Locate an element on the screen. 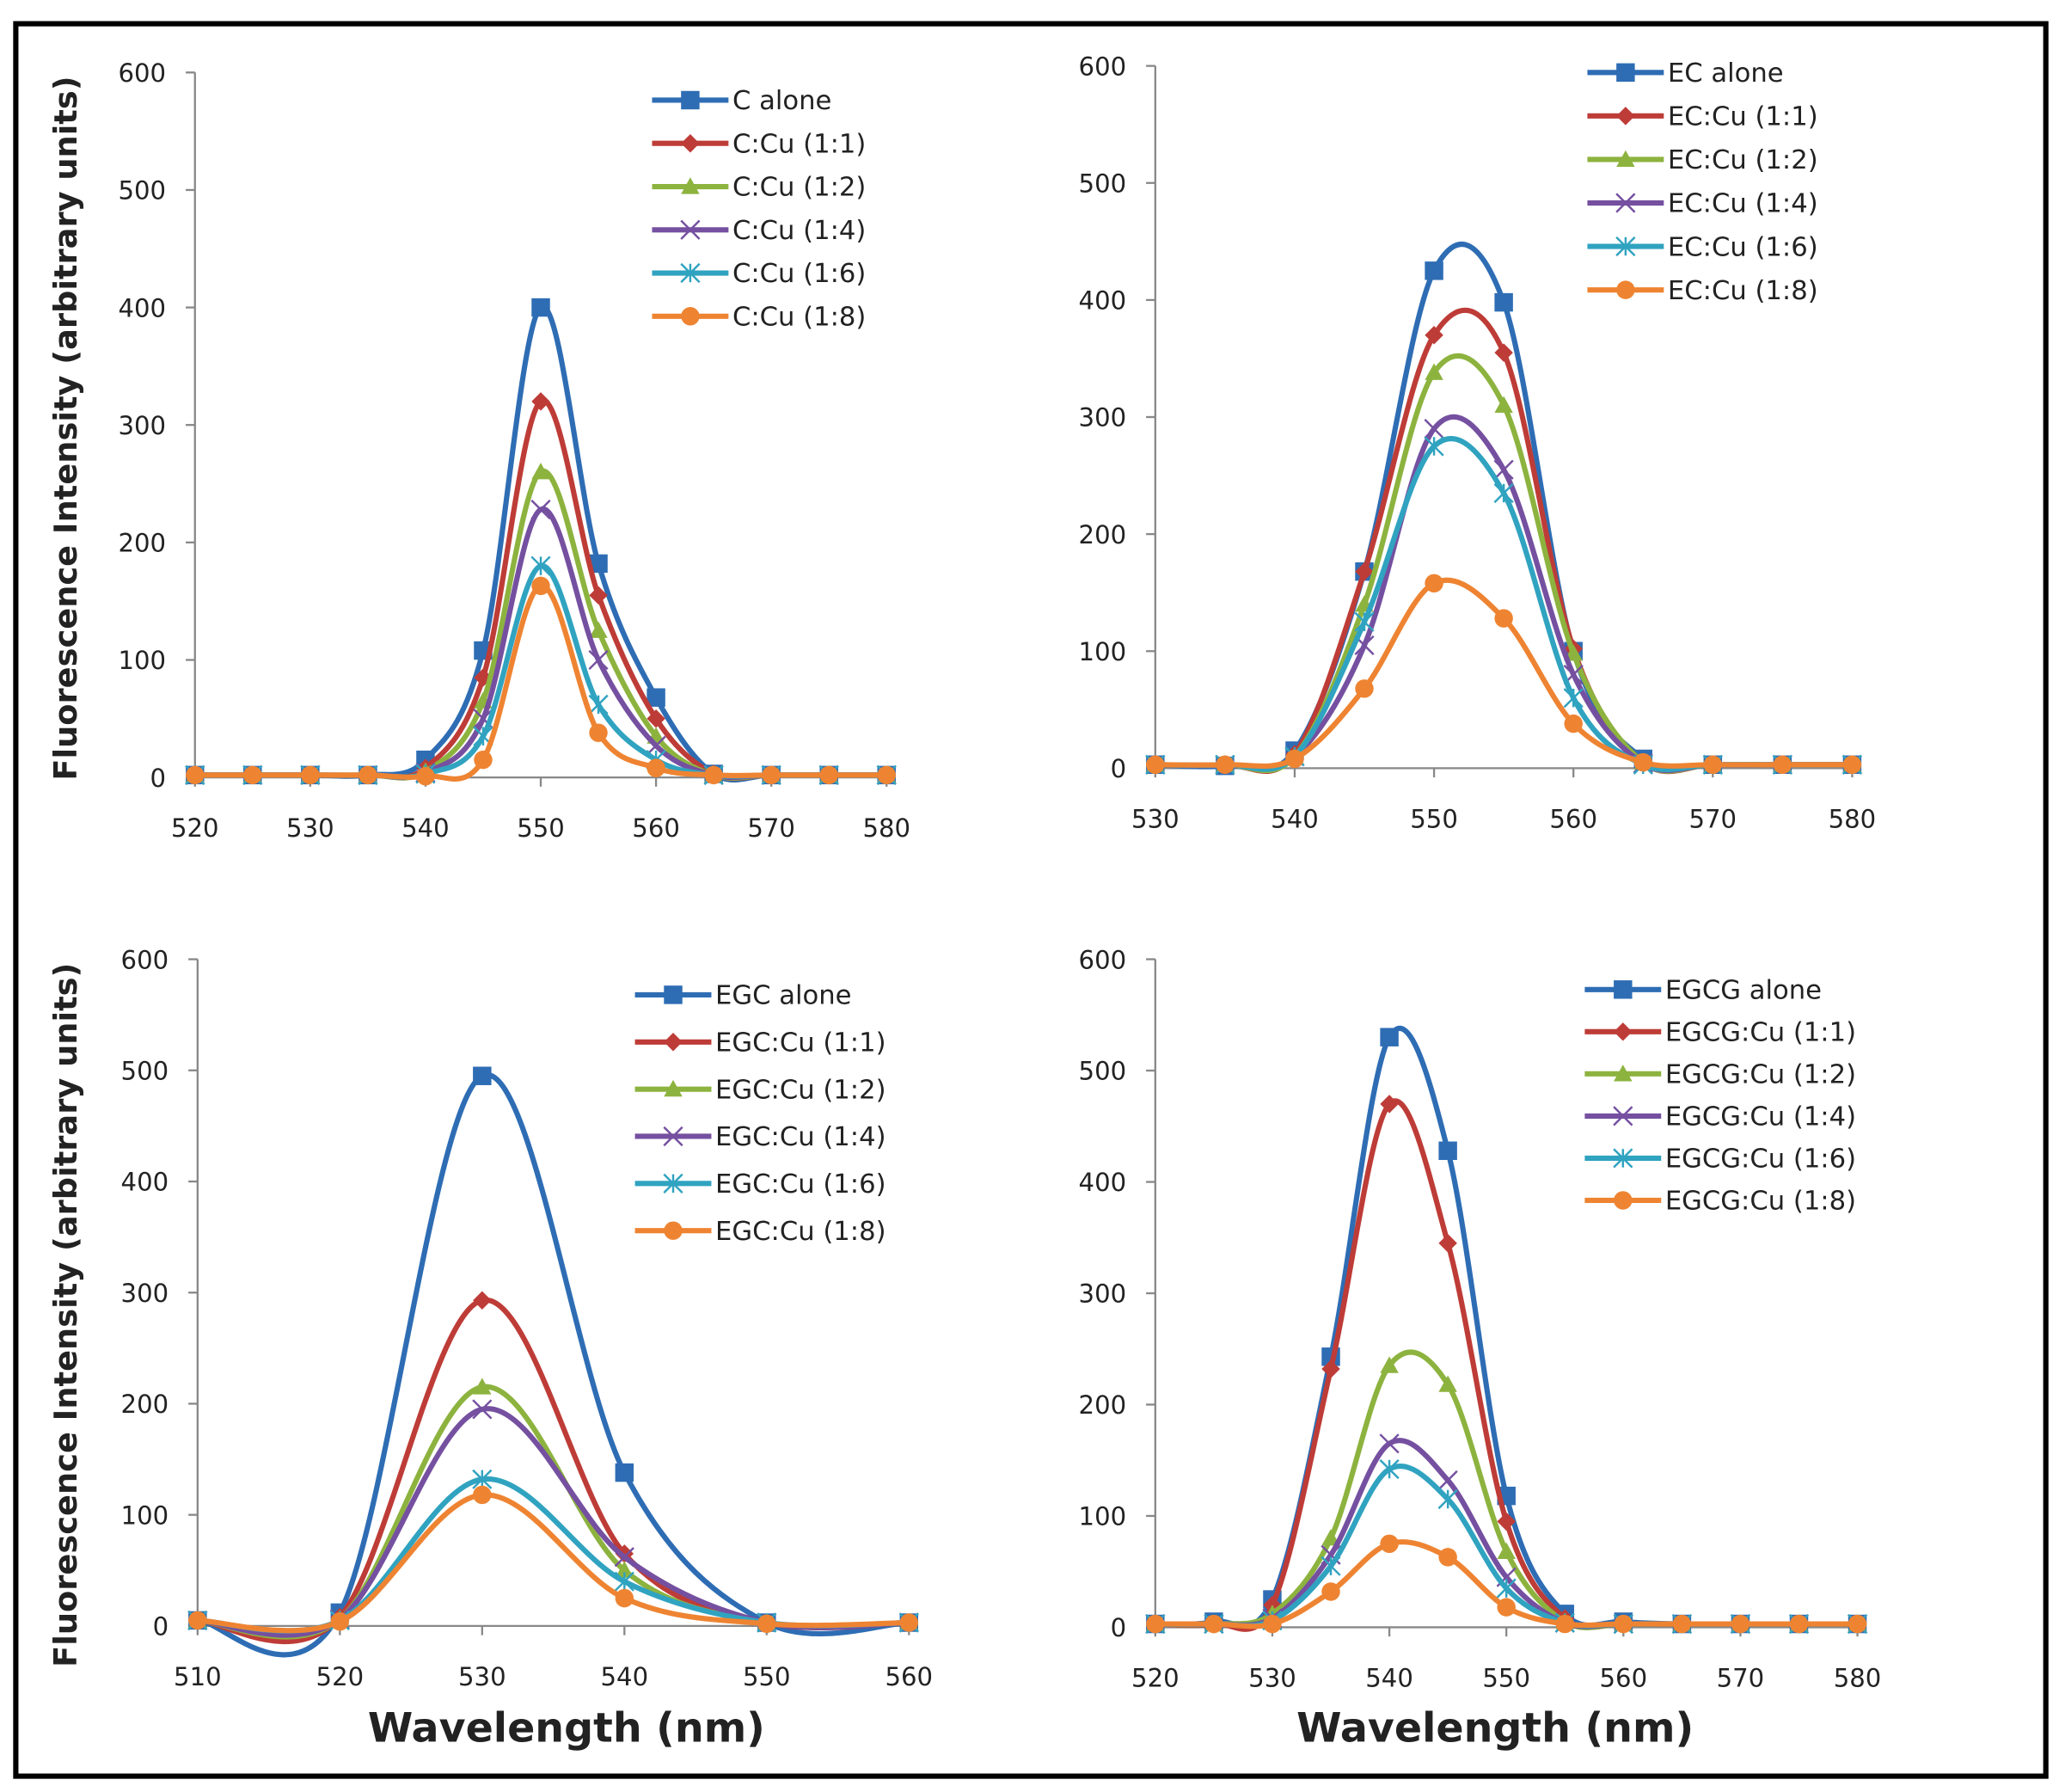 This screenshot has height=1792, width=2059. legend-entry: EGC:Cu (1:2) is located at coordinates (760, 1090).